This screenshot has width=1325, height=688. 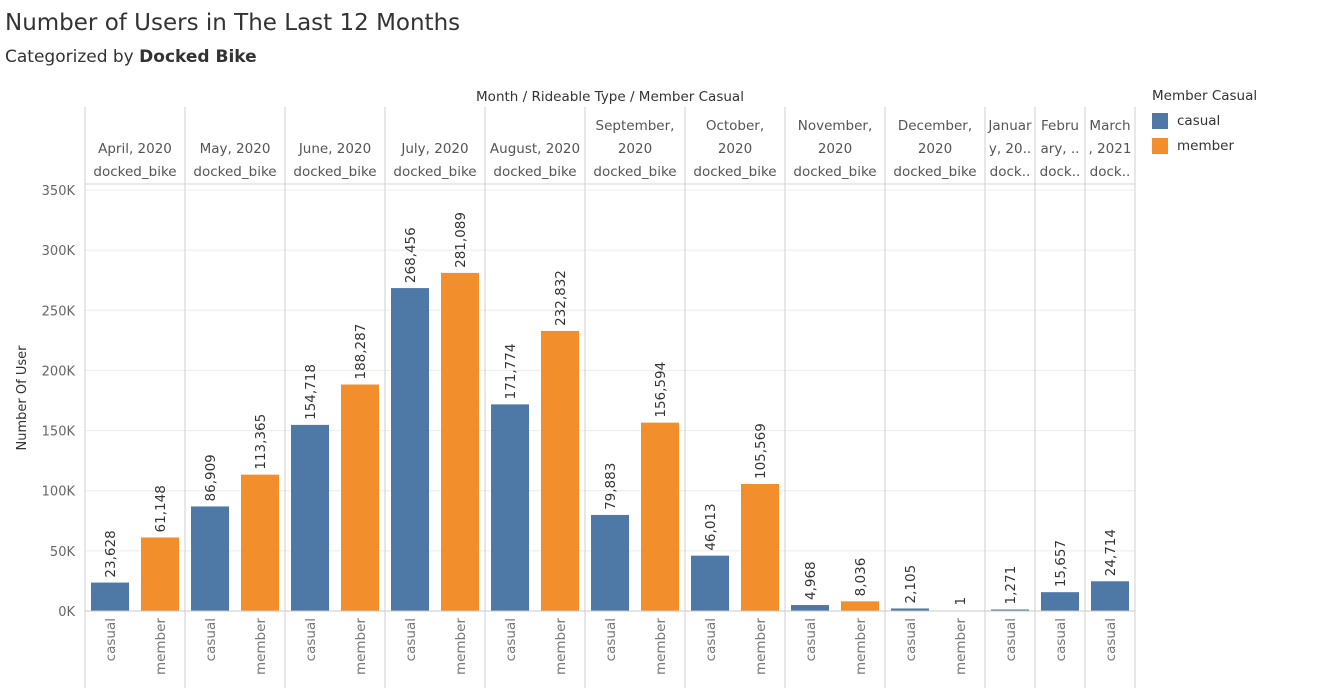 I want to click on data-label: 15,657, so click(x=1061, y=563).